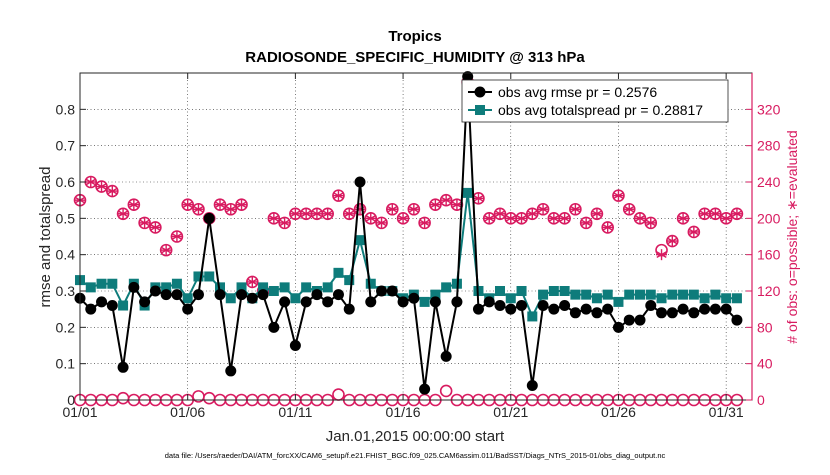  Describe the element at coordinates (446, 391) in the screenshot. I see `rejected-count-point` at that location.